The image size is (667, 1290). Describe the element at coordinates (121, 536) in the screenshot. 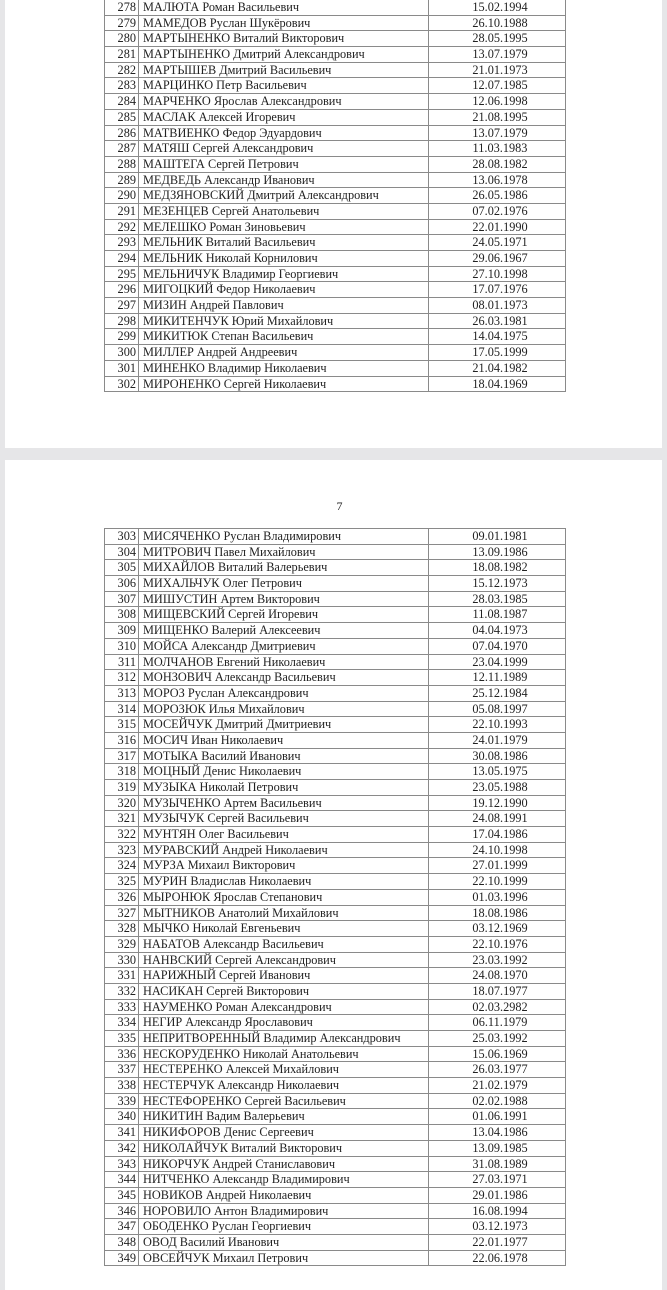

I see `row-number: 303` at that location.